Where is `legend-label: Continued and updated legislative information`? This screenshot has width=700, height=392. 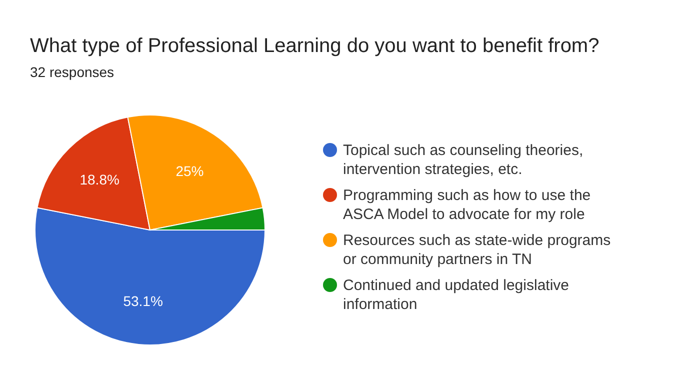 legend-label: Continued and updated legislative information is located at coordinates (456, 295).